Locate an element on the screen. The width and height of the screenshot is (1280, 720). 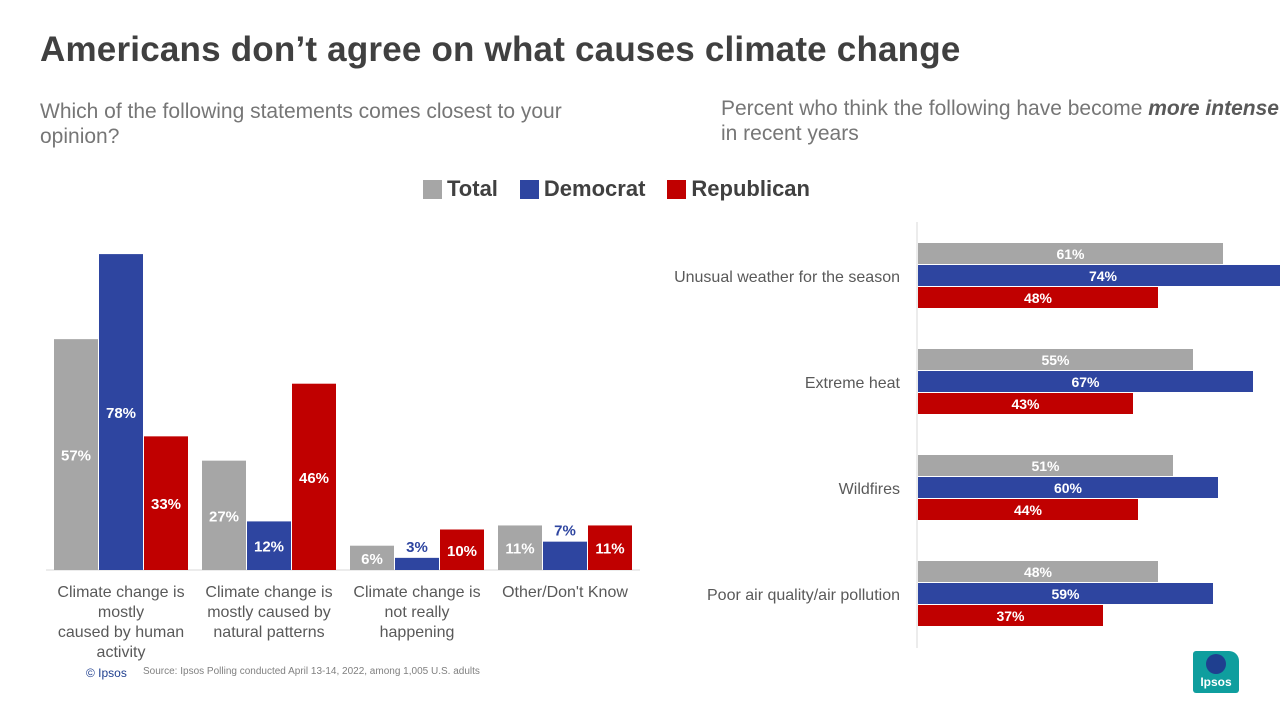
category-label-0-line-1: mostly is located at coordinates (121, 612).